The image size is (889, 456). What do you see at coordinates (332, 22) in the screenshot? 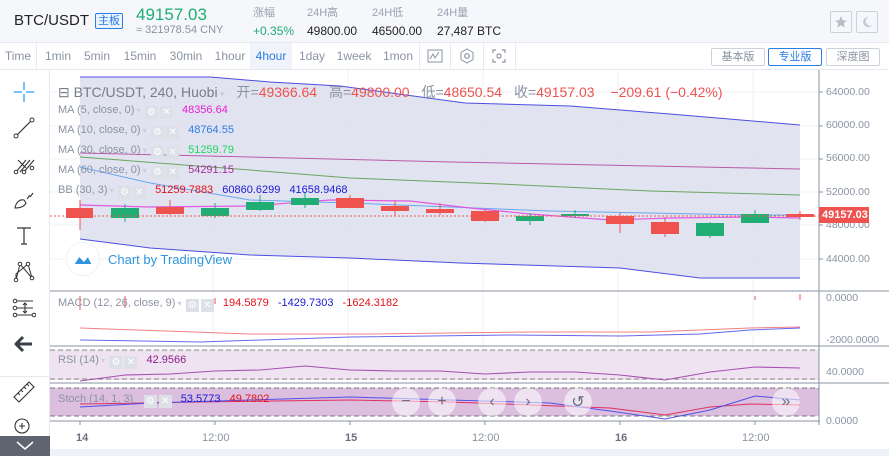
I see `stat-24h-high: 24H高 49800.00` at bounding box center [332, 22].